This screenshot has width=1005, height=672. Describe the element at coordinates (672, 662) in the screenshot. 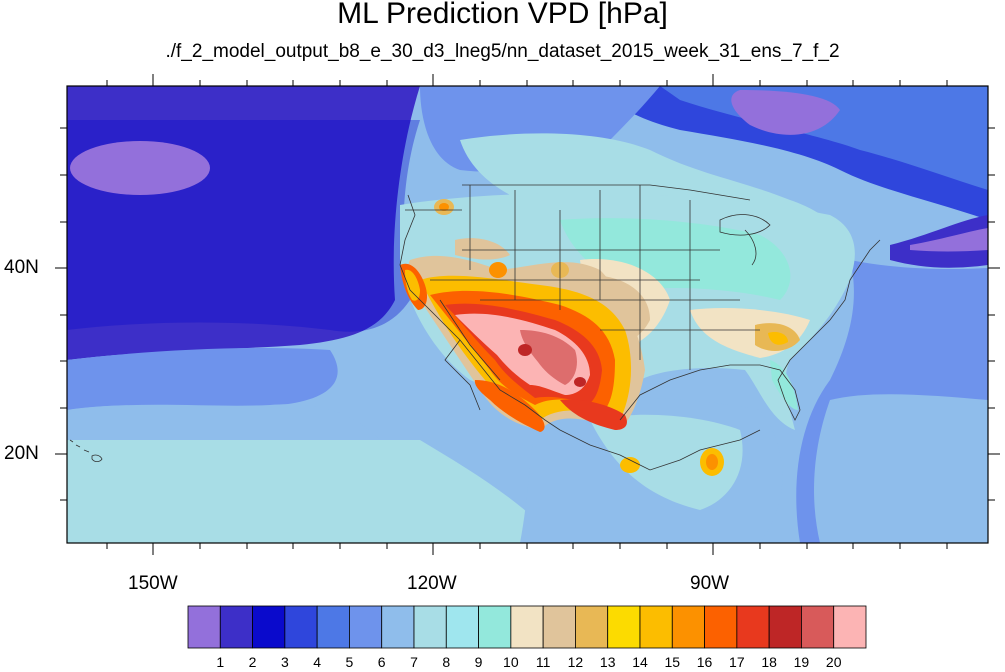

I see `colorbar-tick-label: 15` at that location.